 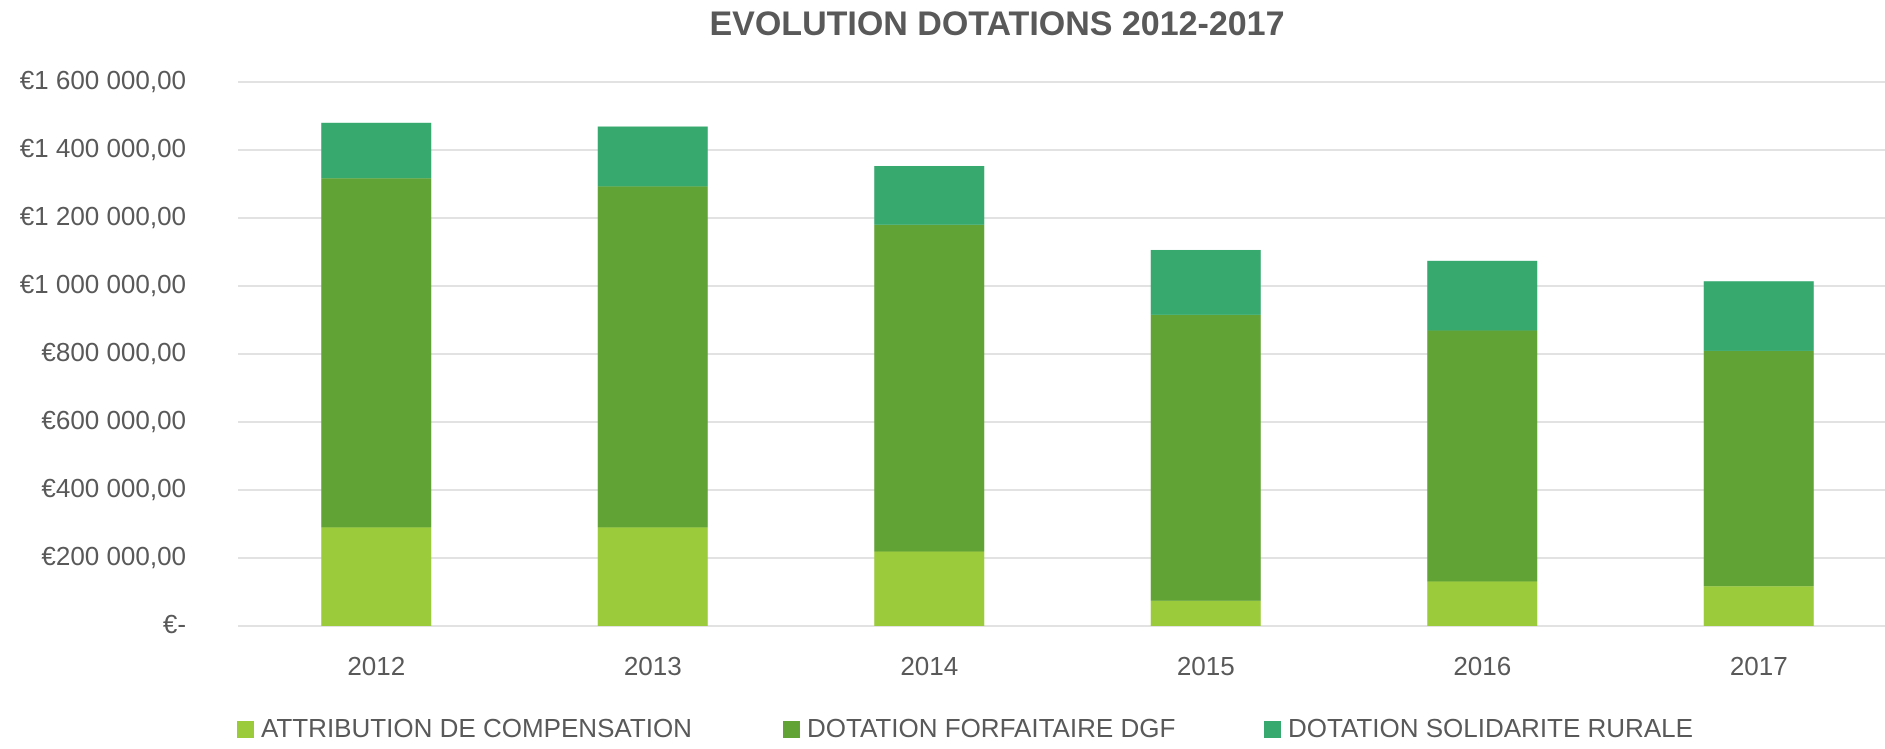 I want to click on legend-label: DOTATION SOLIDARITE RURALE, so click(x=1490, y=728).